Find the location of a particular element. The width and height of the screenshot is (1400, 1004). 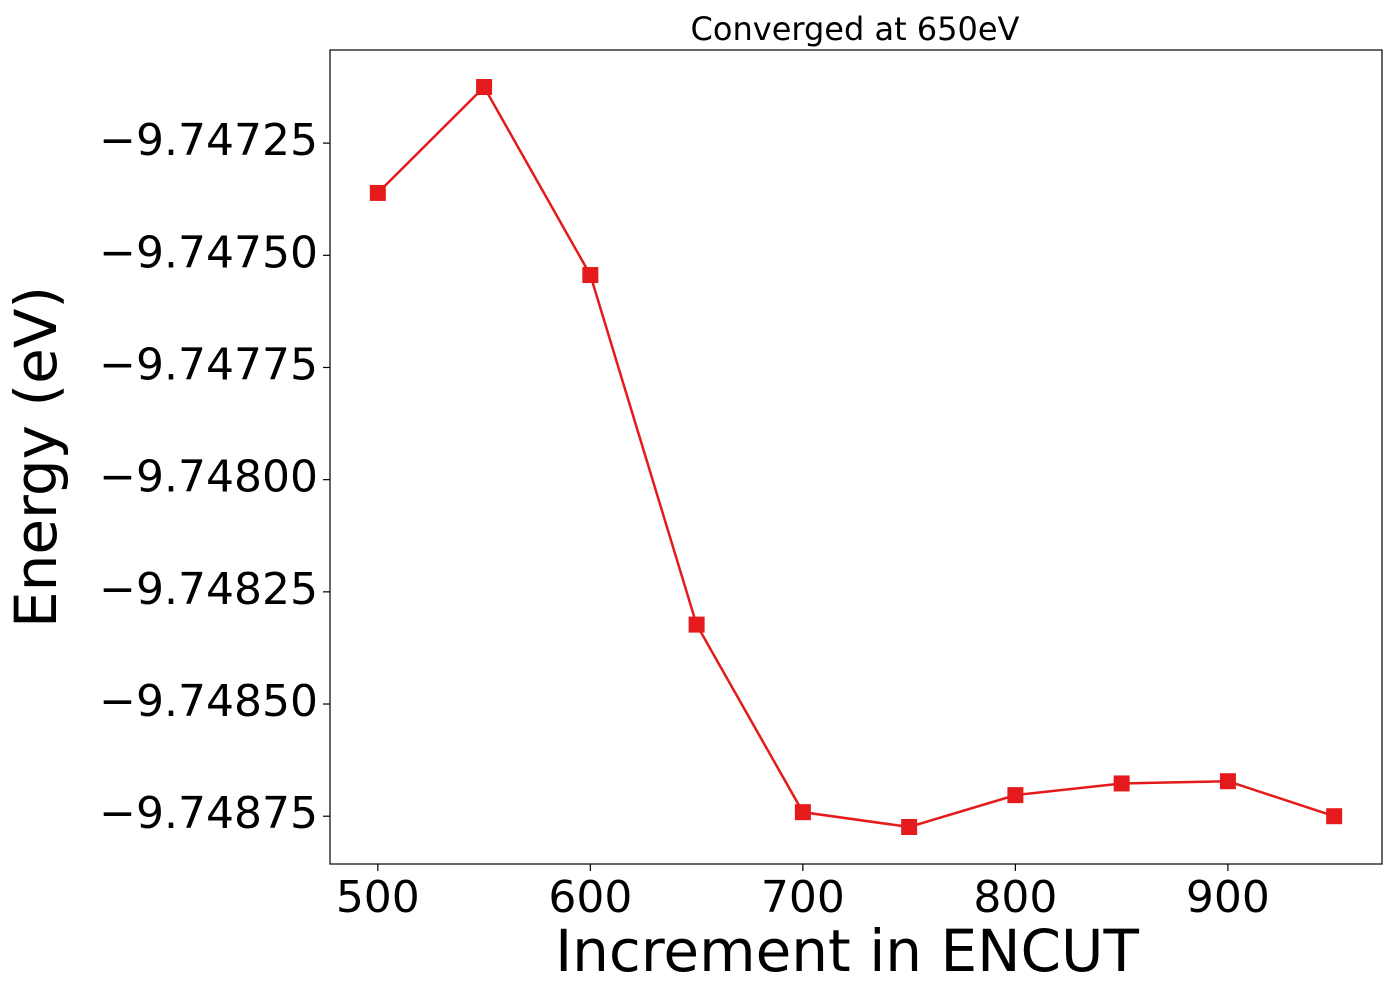

y-tick-label: −9.74725 is located at coordinates (208, 140).